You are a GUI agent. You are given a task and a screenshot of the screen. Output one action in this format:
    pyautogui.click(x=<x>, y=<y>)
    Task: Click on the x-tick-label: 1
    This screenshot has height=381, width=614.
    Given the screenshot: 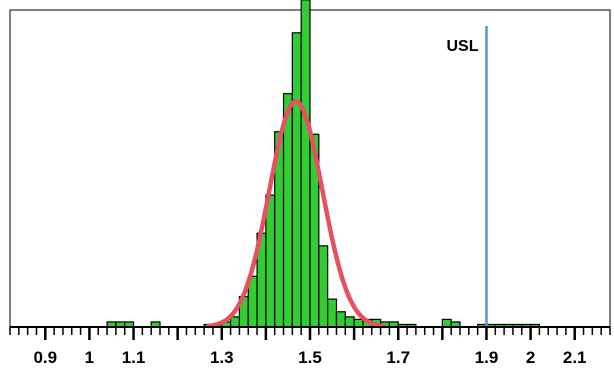 What is the action you would take?
    pyautogui.click(x=89, y=357)
    